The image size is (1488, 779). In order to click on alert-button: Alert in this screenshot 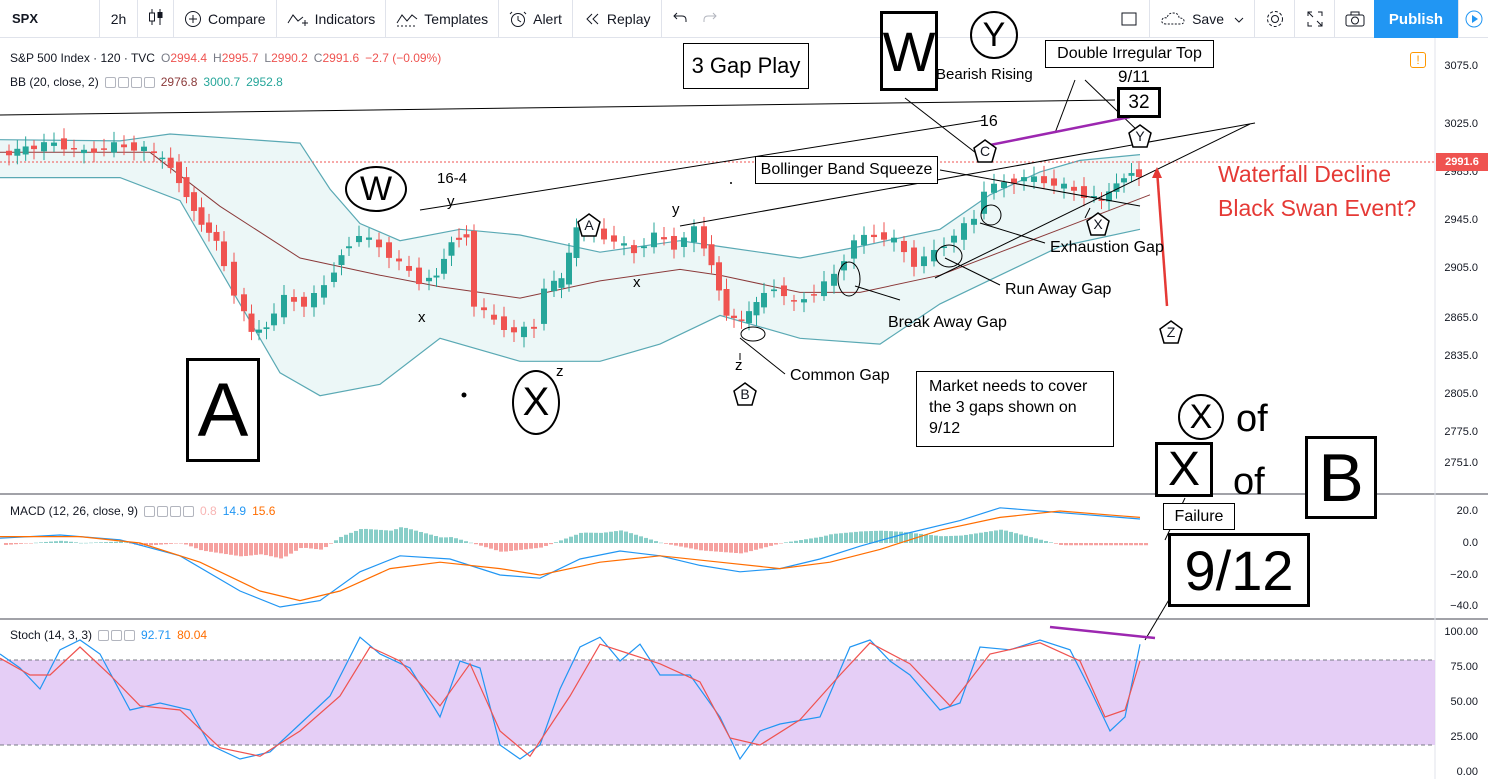, I will do `click(536, 19)`.